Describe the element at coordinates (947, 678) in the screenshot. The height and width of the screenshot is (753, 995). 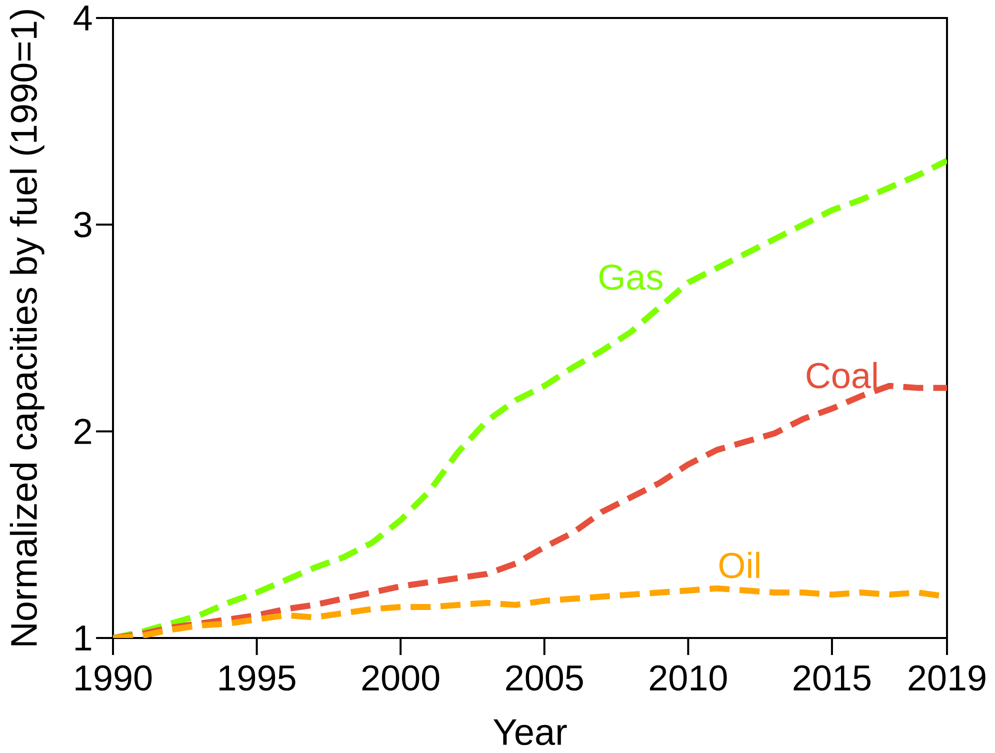
I see `x-tick-label: 2019` at that location.